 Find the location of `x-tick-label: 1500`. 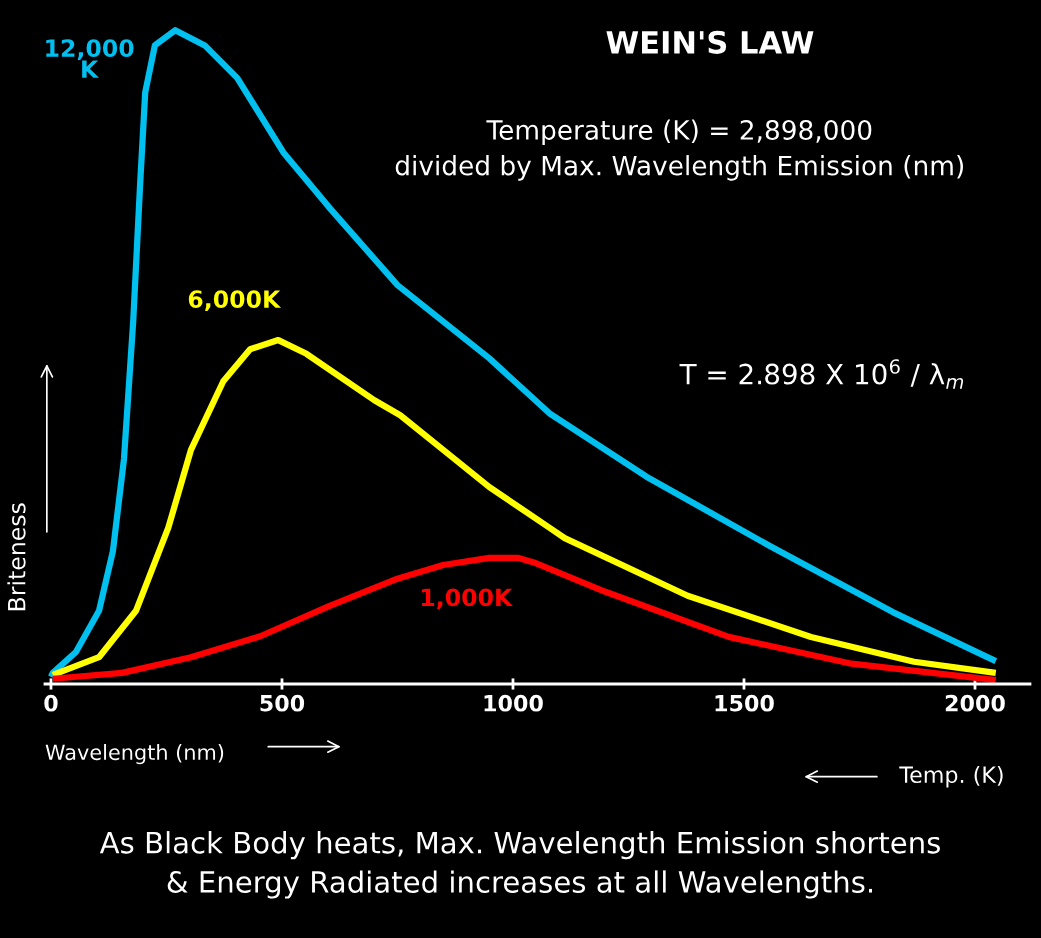

x-tick-label: 1500 is located at coordinates (744, 703).